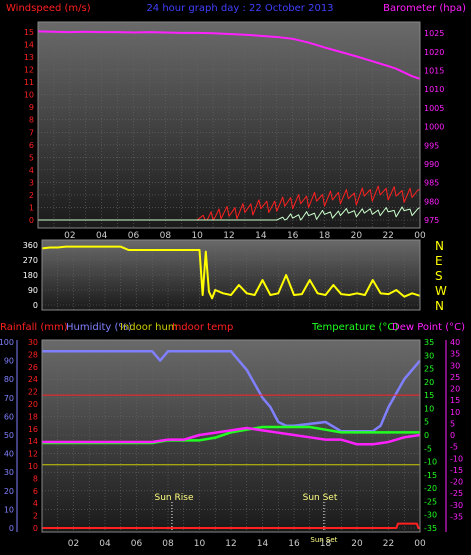  I want to click on windspeed-tick-label: 1, so click(31, 207).